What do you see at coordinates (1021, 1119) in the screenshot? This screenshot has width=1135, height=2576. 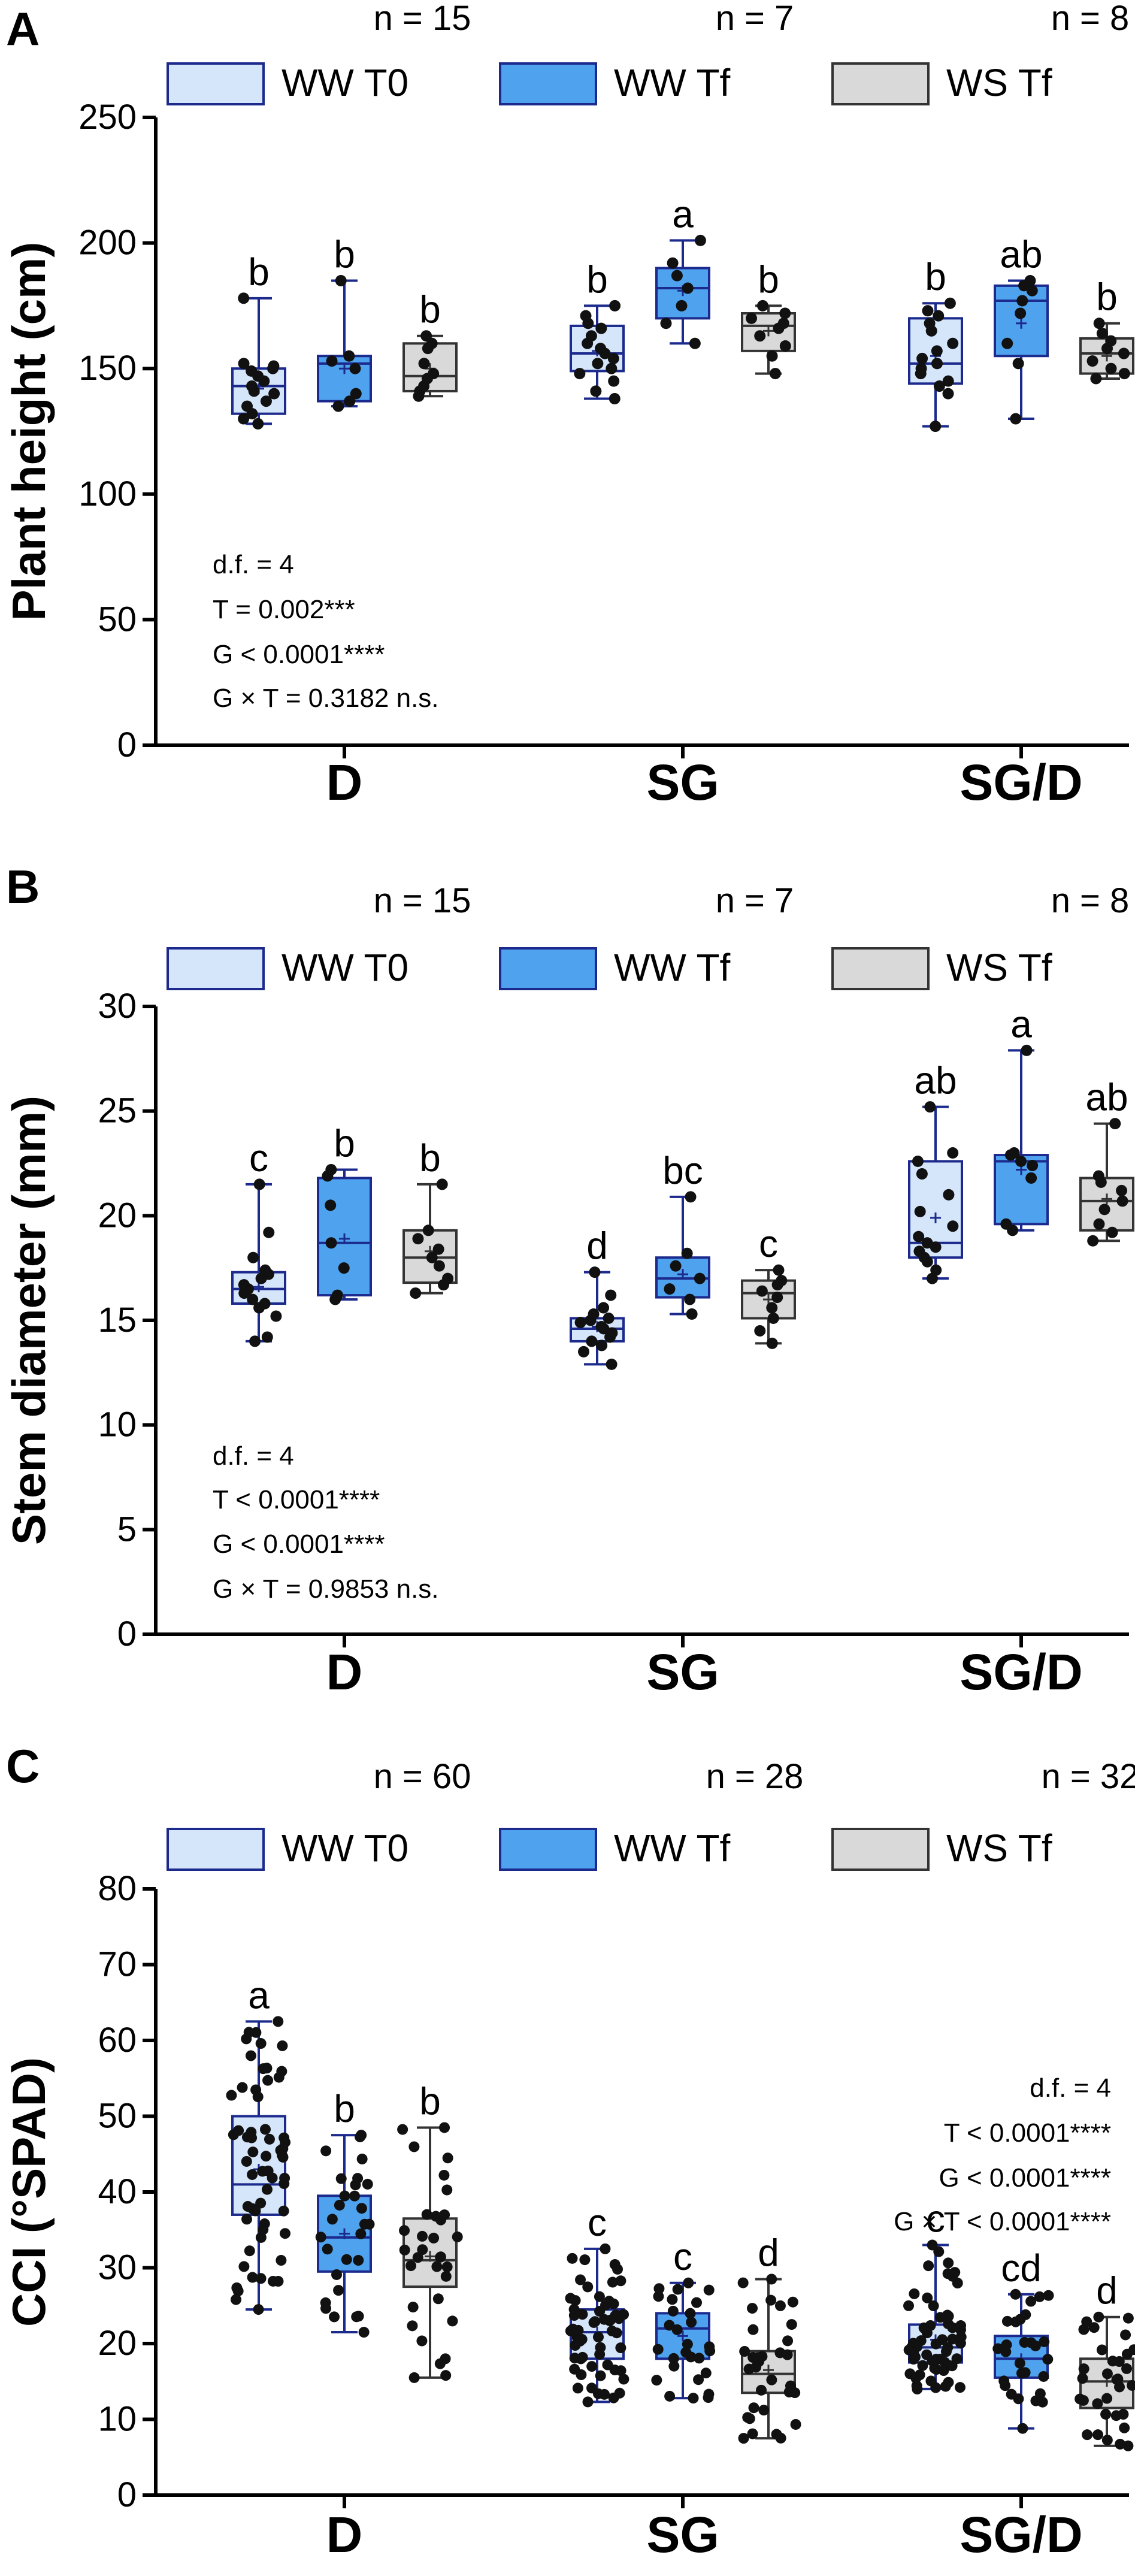 I see `box-plot: a` at bounding box center [1021, 1119].